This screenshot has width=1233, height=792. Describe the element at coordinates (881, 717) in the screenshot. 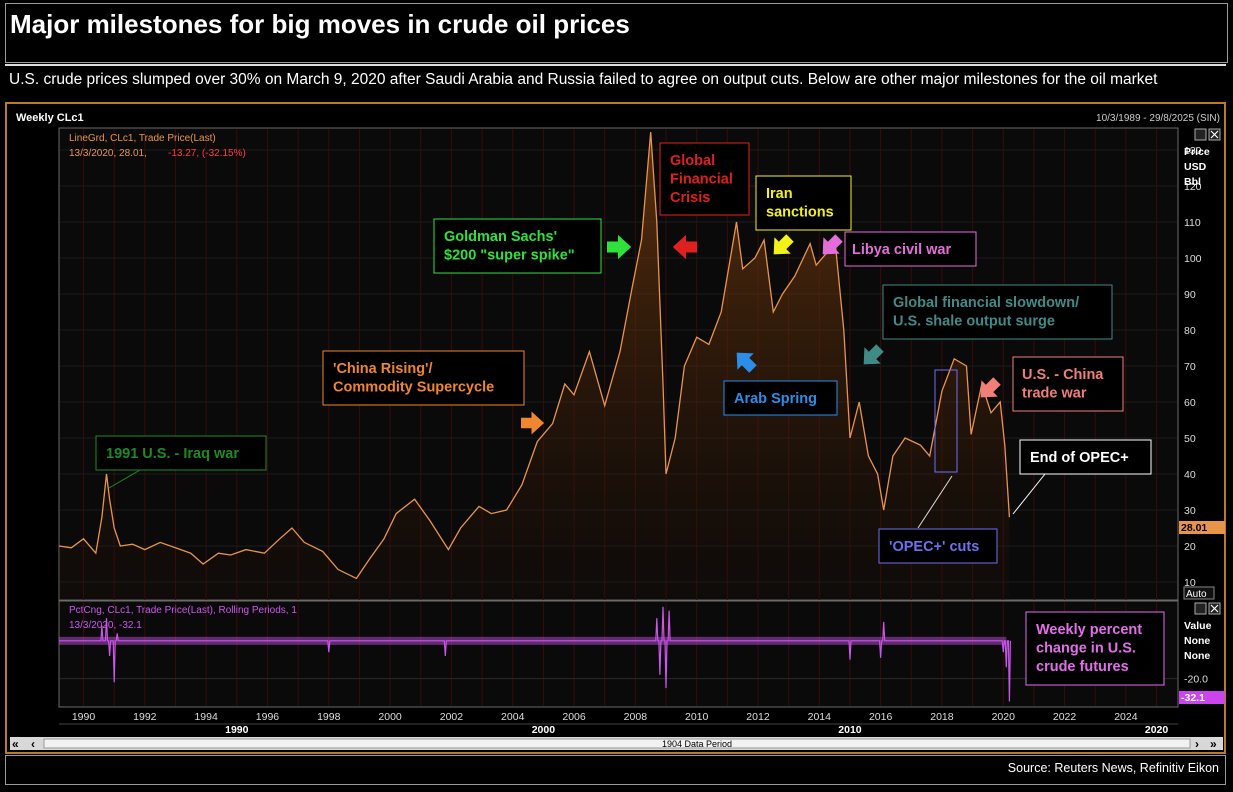

I see `x-tick-label: 2016` at that location.